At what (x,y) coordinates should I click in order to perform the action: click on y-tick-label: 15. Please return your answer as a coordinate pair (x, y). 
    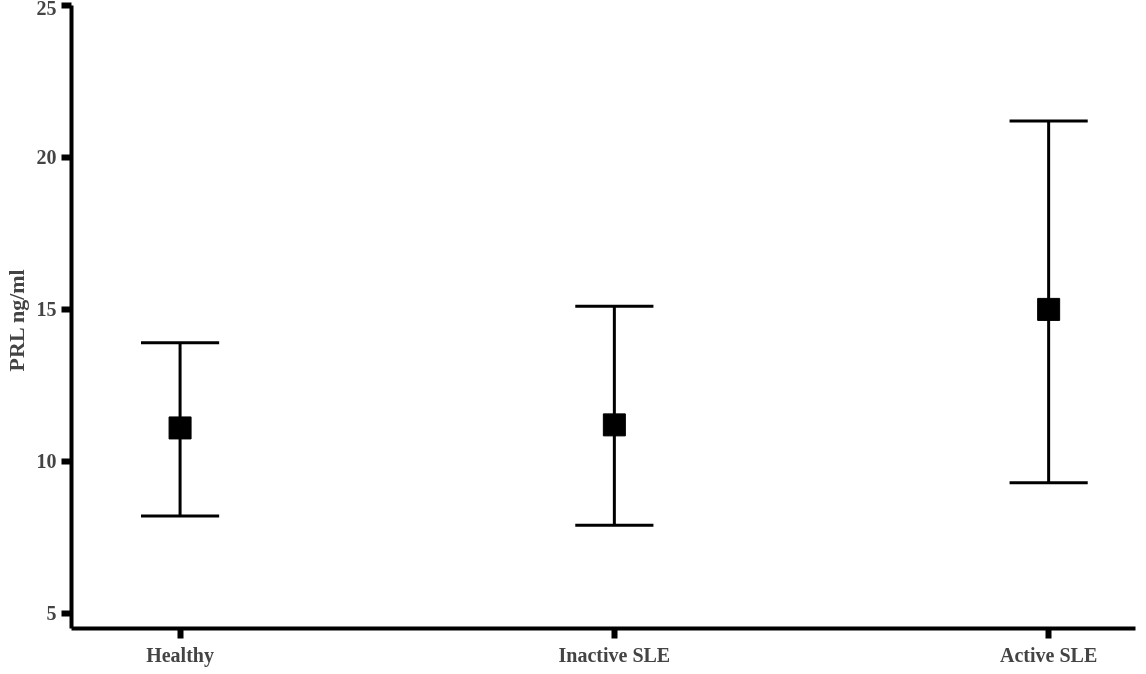
    Looking at the image, I should click on (46, 309).